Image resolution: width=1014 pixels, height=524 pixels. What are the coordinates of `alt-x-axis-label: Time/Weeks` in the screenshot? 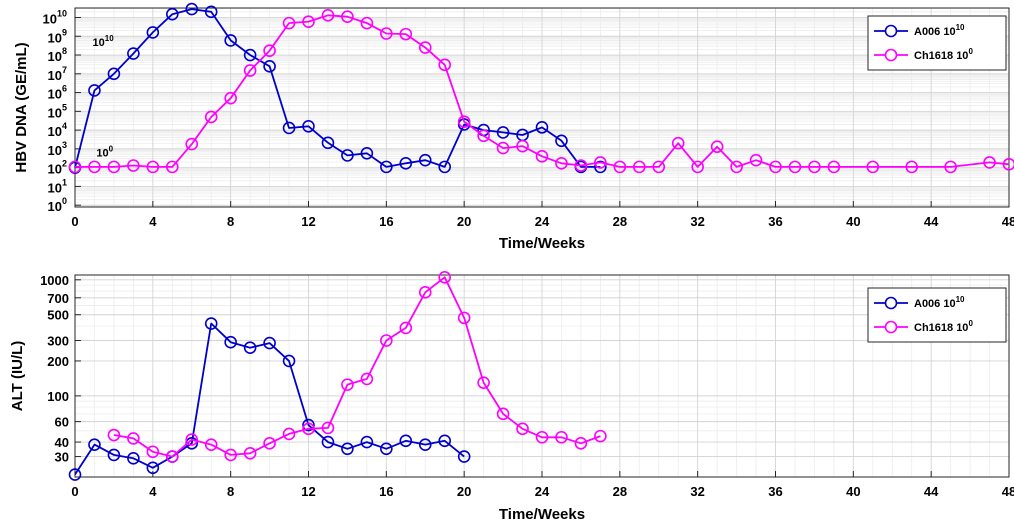 It's located at (542, 514).